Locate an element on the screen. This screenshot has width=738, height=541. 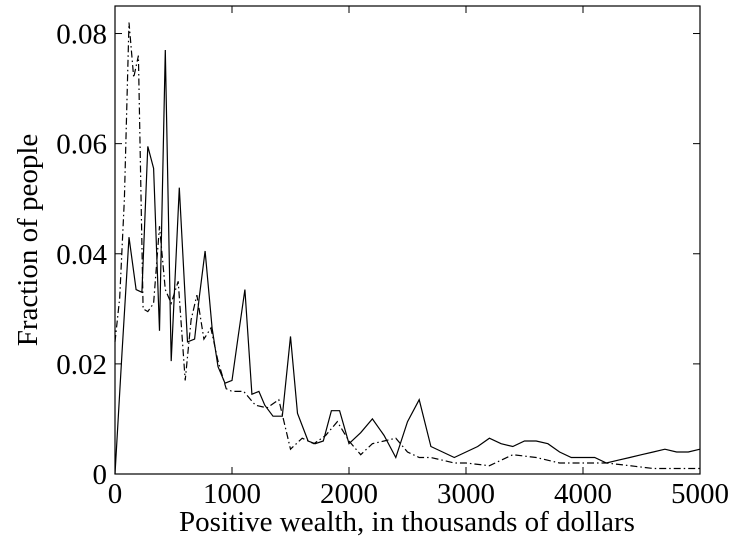
x-tick-label: 0 is located at coordinates (115, 494).